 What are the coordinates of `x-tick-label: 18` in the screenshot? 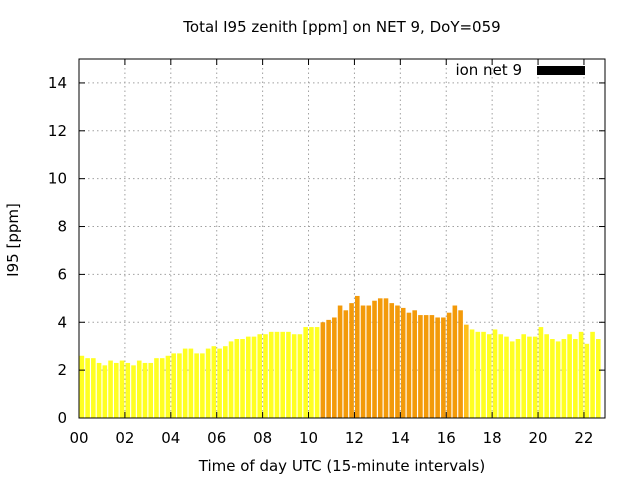 It's located at (492, 438).